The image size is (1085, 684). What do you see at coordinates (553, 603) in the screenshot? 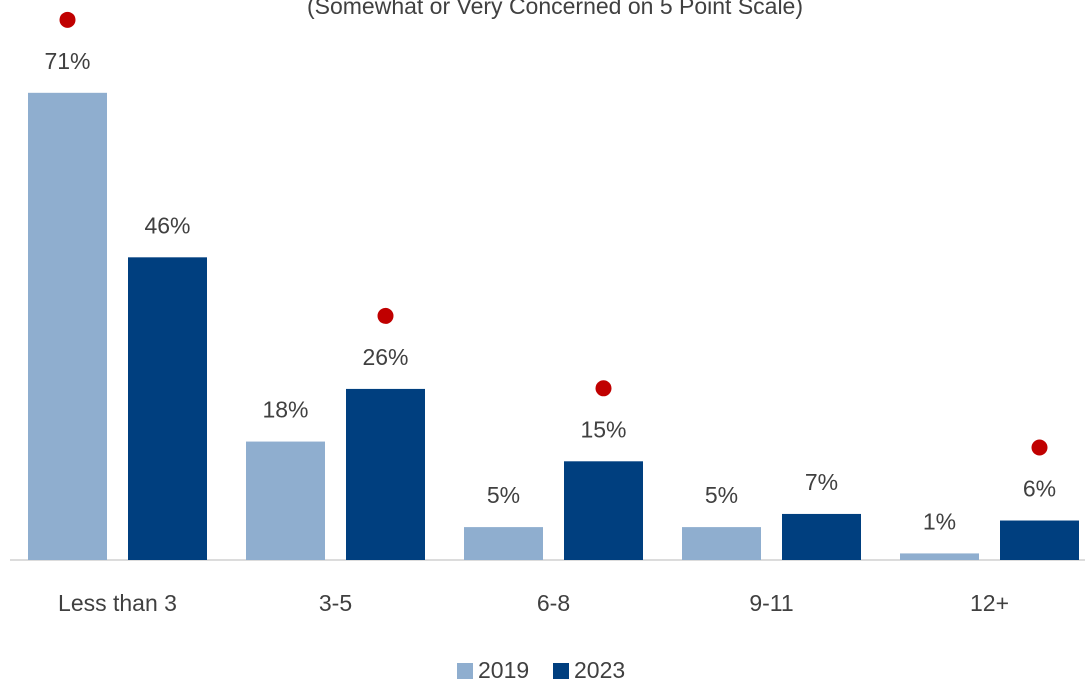
I see `x-tick-label: 6-8` at bounding box center [553, 603].